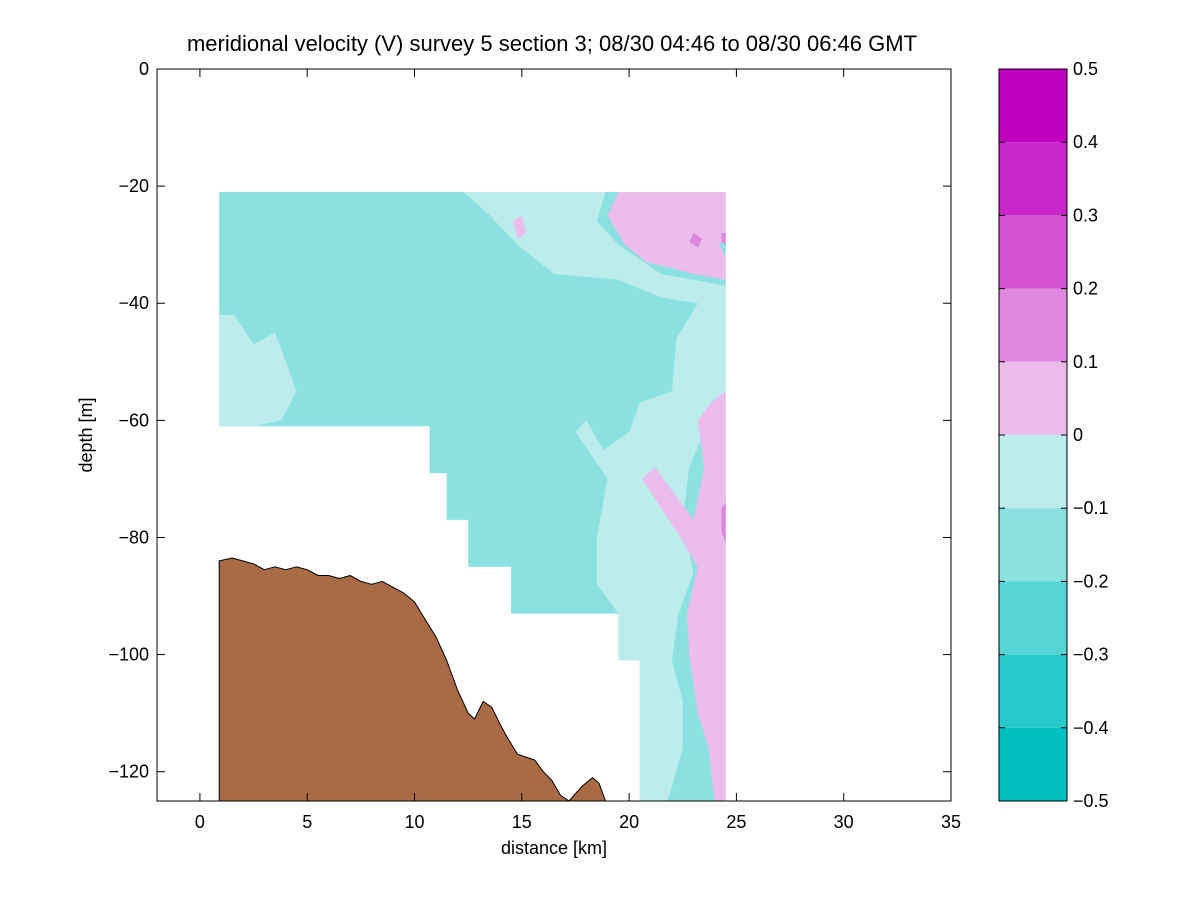 The height and width of the screenshot is (901, 1201). I want to click on colorbar: 0.5 0.4 0.3 0.2 0.1 0 −0.1 −0.2 −0.3 −0.4 −0.5, so click(1053, 435).